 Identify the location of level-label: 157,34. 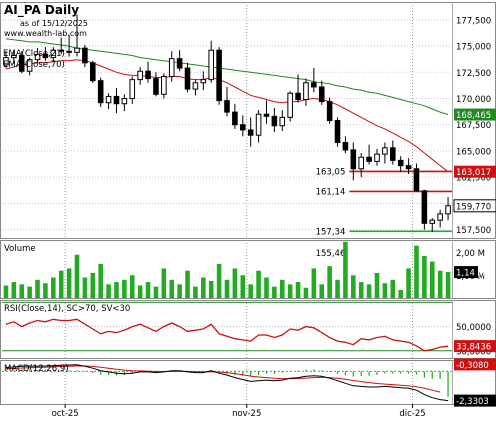
(331, 232).